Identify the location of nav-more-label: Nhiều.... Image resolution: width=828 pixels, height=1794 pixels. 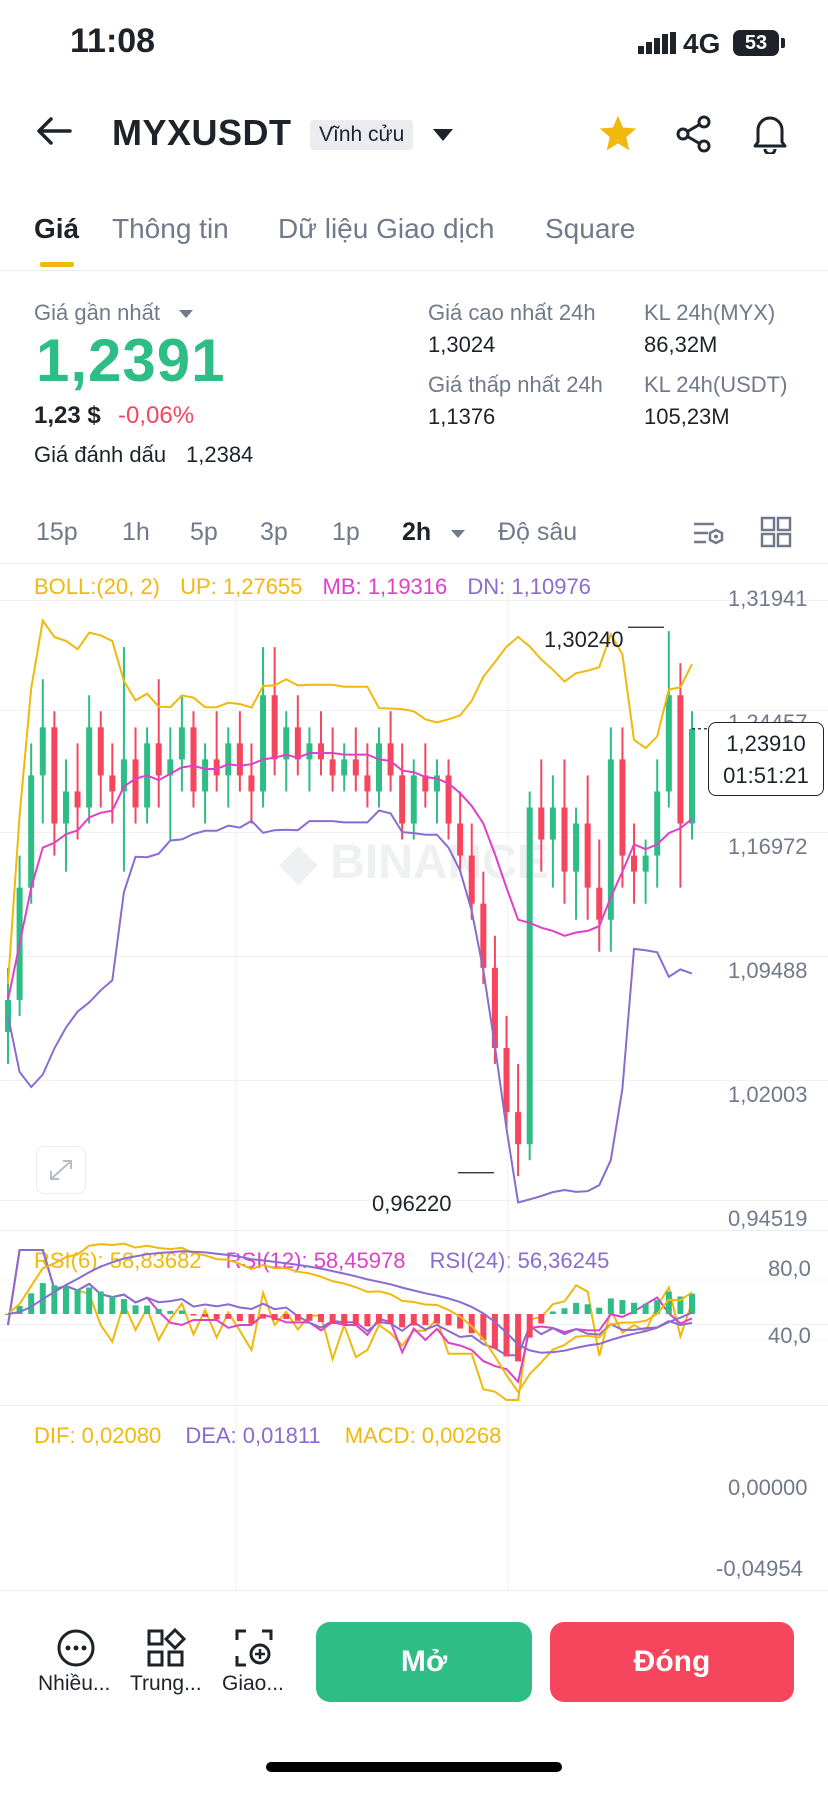
(74, 1683).